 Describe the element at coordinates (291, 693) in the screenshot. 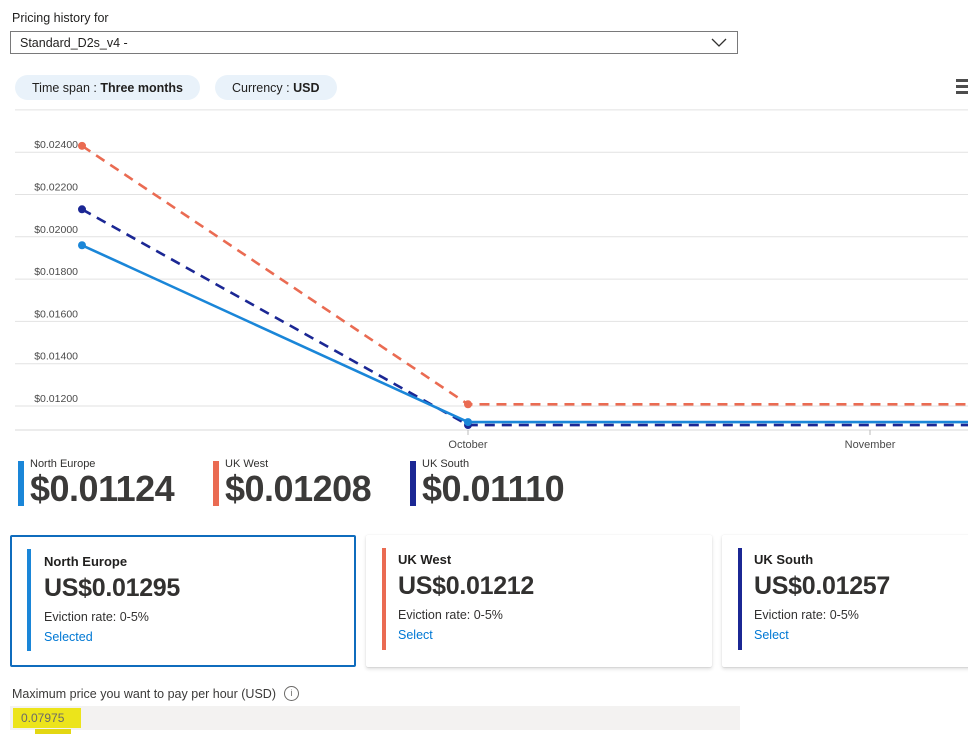

I see `info-icon` at that location.